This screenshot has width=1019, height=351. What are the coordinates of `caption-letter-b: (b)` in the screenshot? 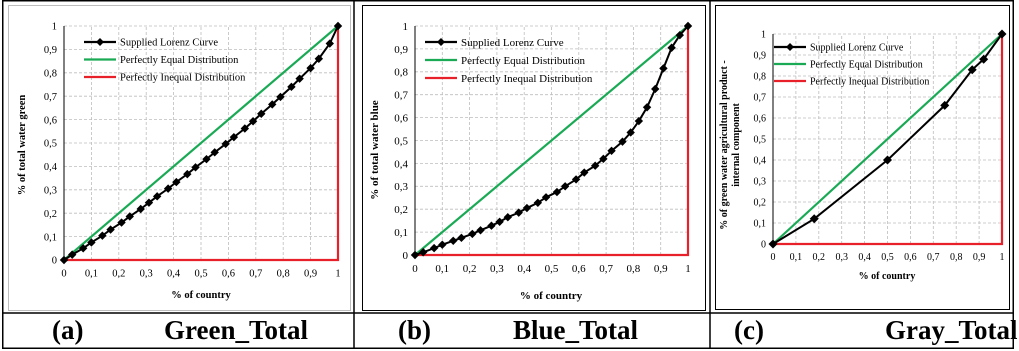 It's located at (414, 330).